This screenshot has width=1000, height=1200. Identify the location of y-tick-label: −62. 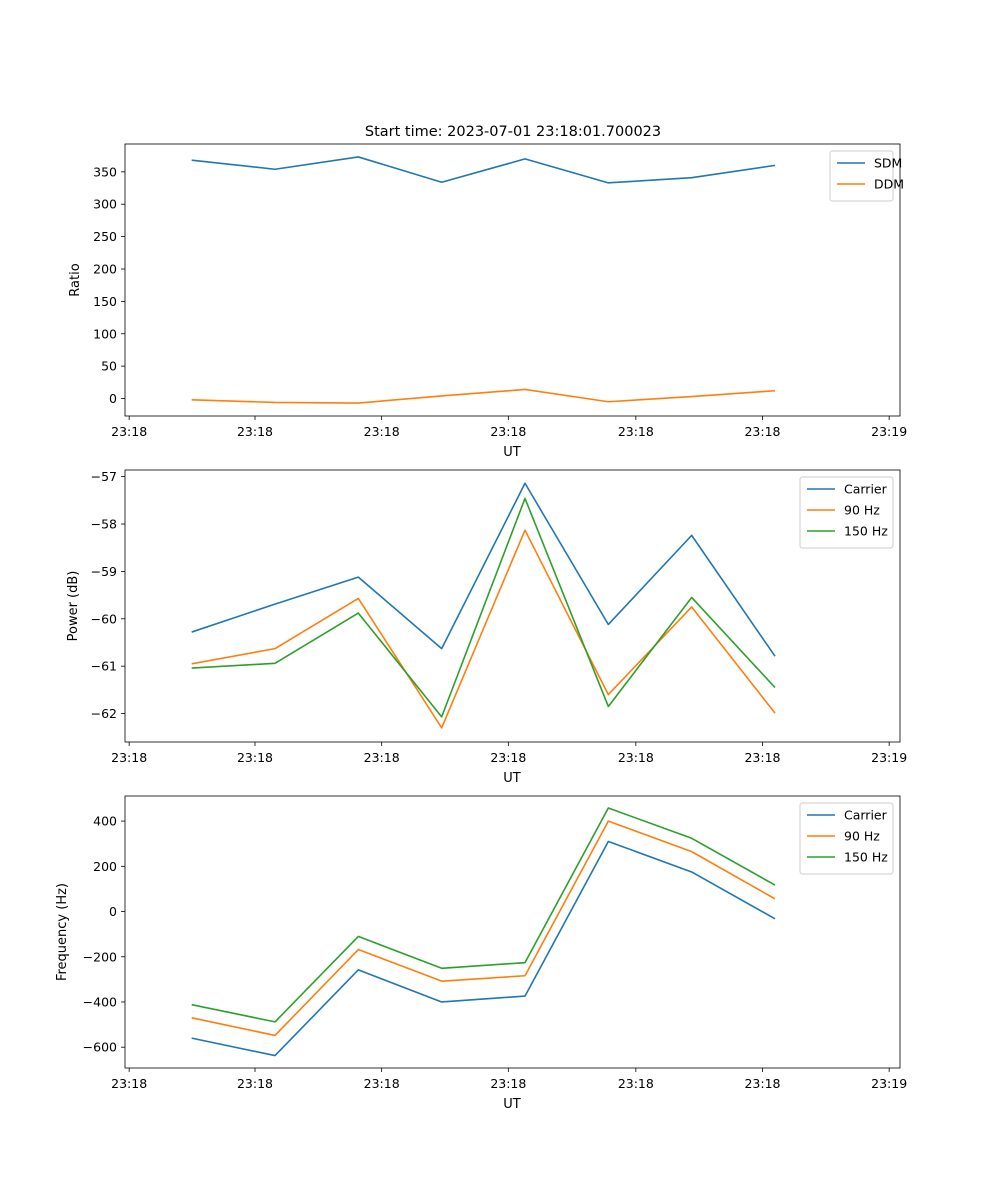
(104, 713).